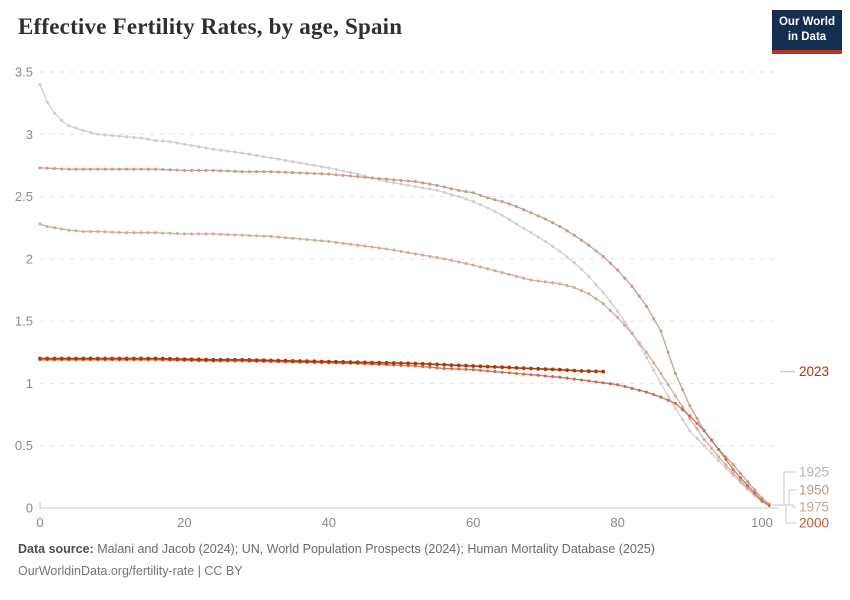 Image resolution: width=850 pixels, height=600 pixels. Describe the element at coordinates (807, 36) in the screenshot. I see `owid-logo-line2: in Data` at that location.